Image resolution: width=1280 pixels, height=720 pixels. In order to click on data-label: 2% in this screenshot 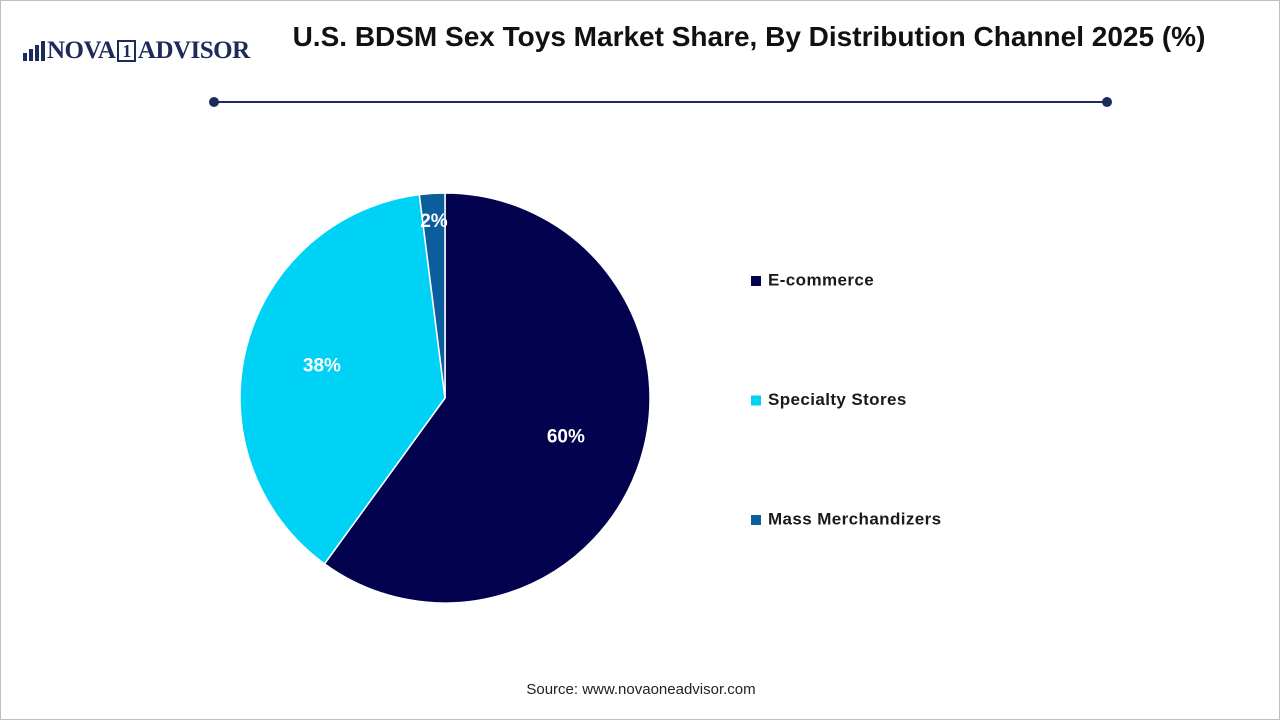, I will do `click(434, 221)`.